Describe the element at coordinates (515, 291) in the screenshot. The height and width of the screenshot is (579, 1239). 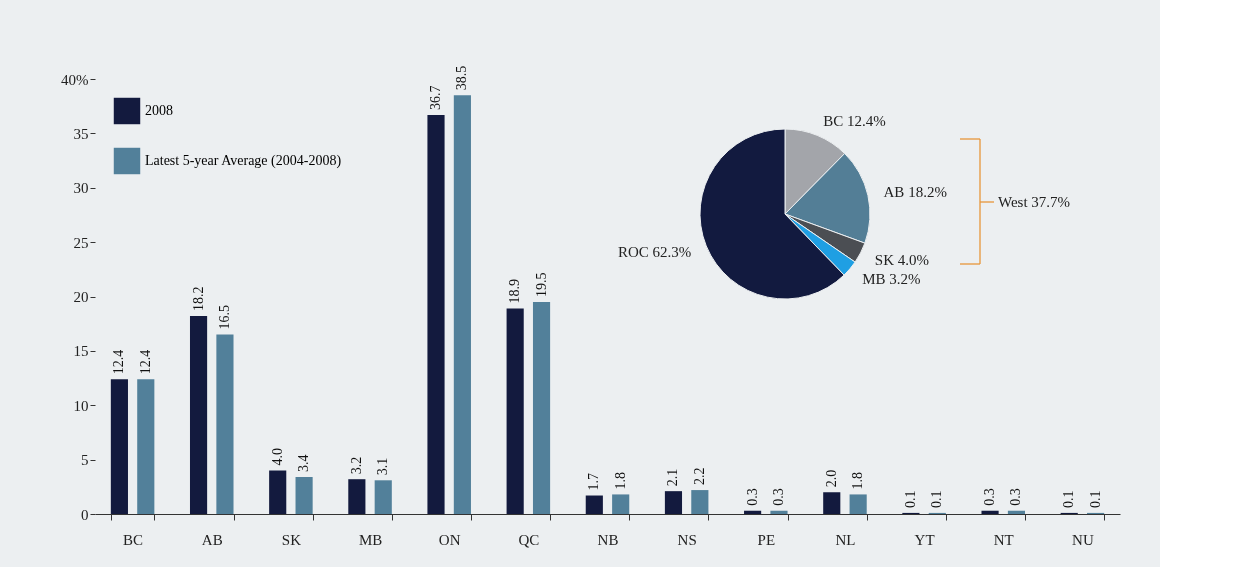
I see `data-label: 18.9` at that location.